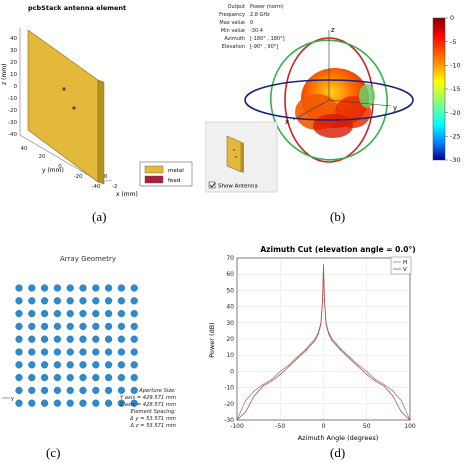 The height and width of the screenshot is (463, 474). Describe the element at coordinates (153, 412) in the screenshot. I see `array-info-line: Element Spacing:` at that location.